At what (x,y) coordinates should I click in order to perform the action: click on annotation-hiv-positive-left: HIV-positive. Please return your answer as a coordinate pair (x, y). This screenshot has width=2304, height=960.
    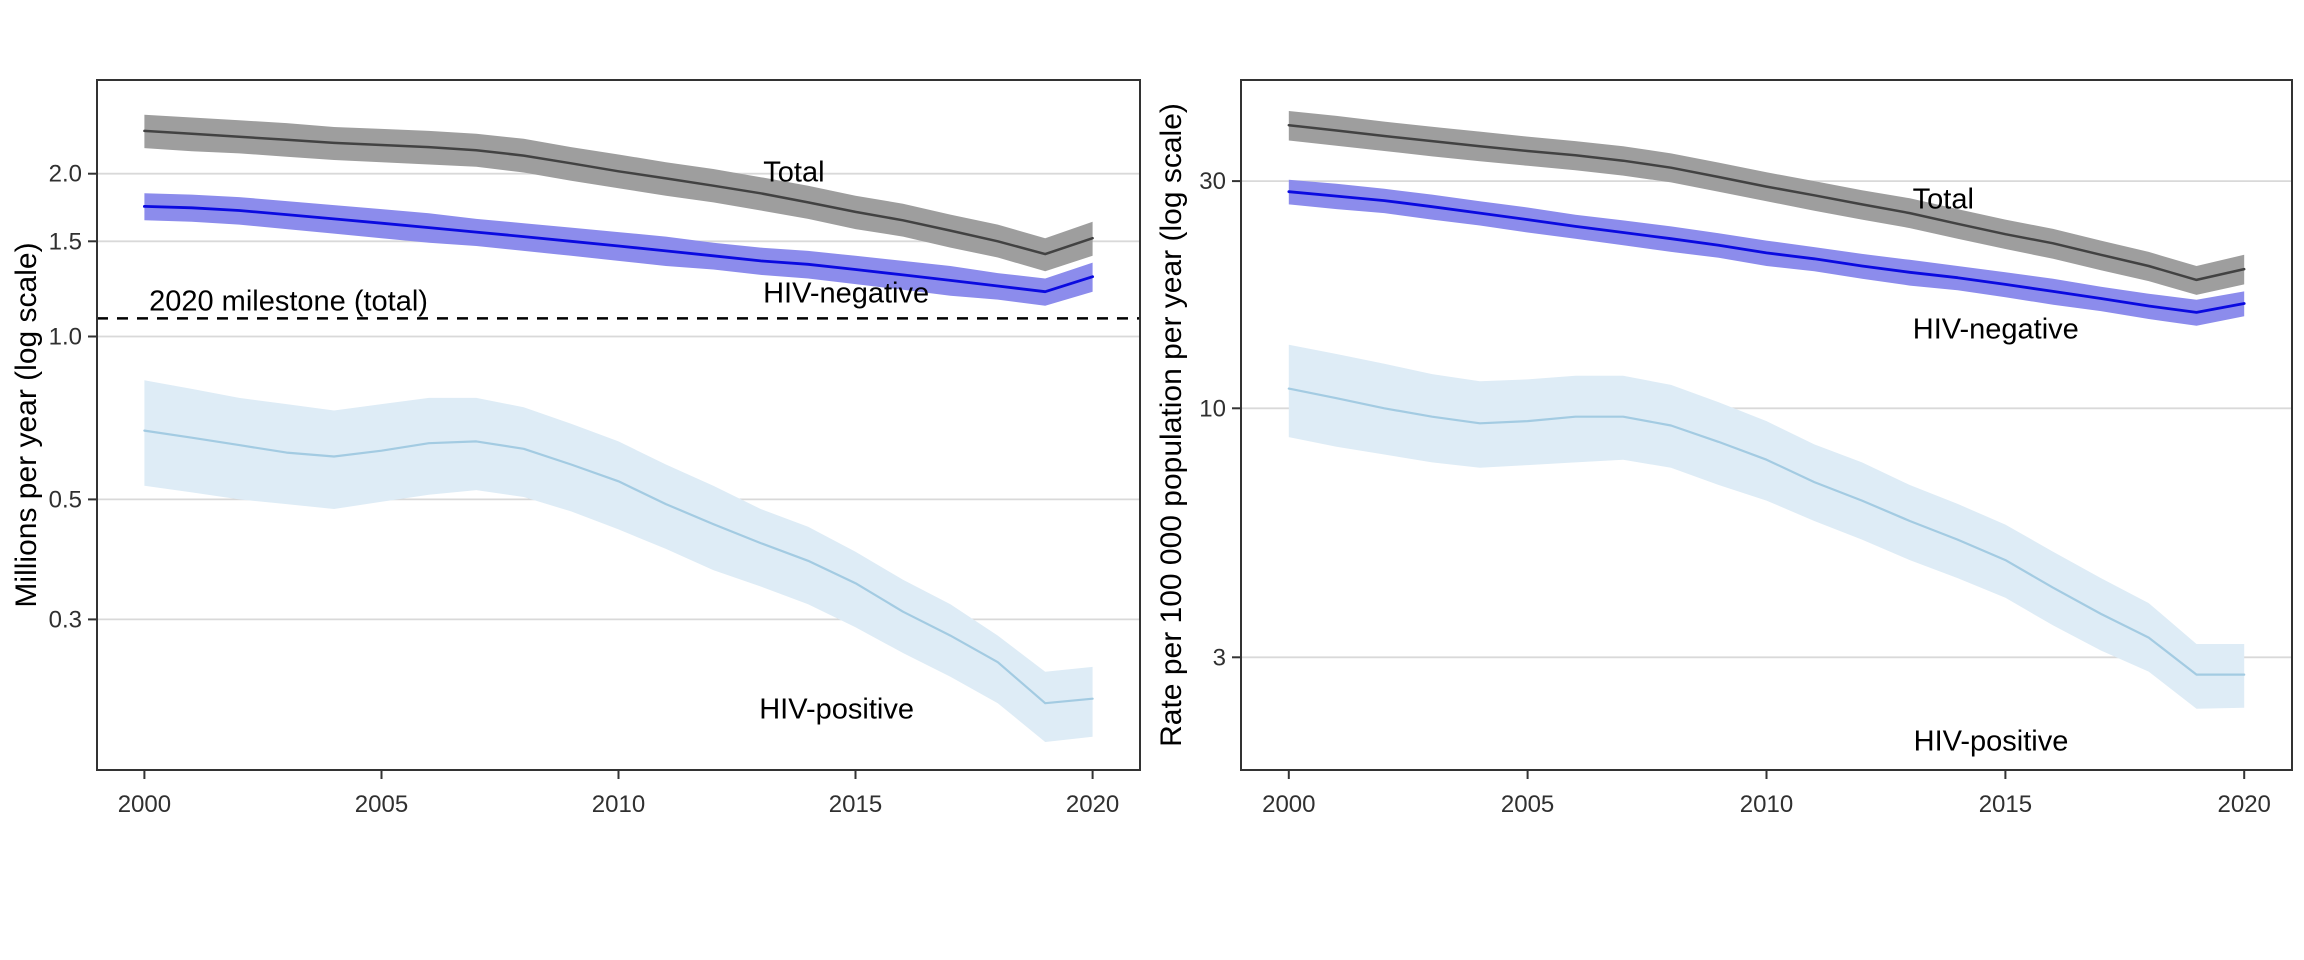
    Looking at the image, I should click on (836, 709).